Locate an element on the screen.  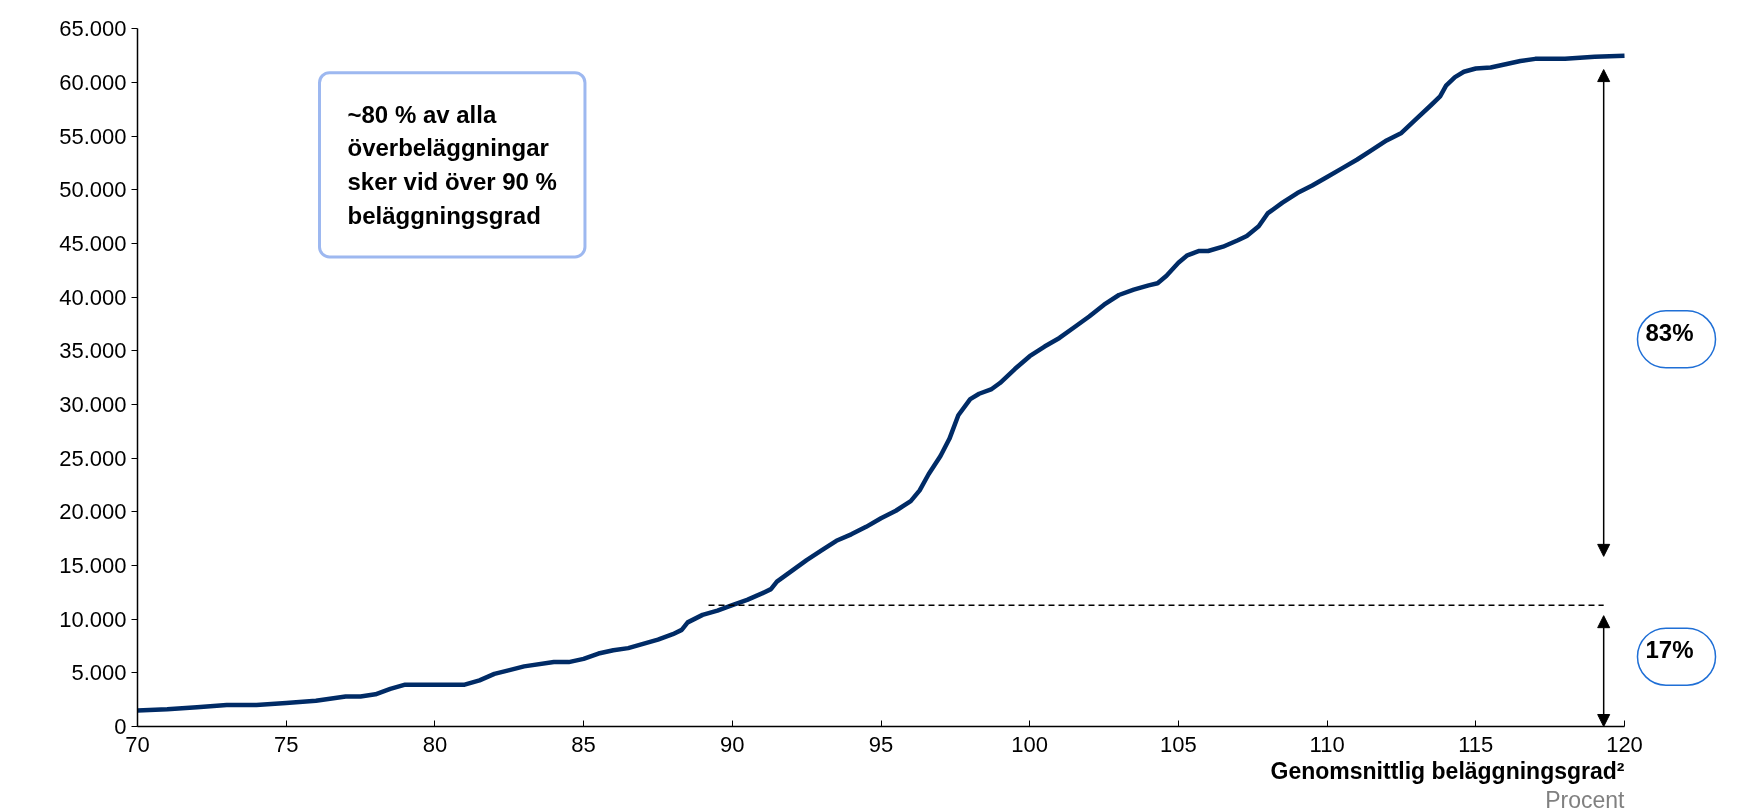
text: 17% is located at coordinates (1669, 650).